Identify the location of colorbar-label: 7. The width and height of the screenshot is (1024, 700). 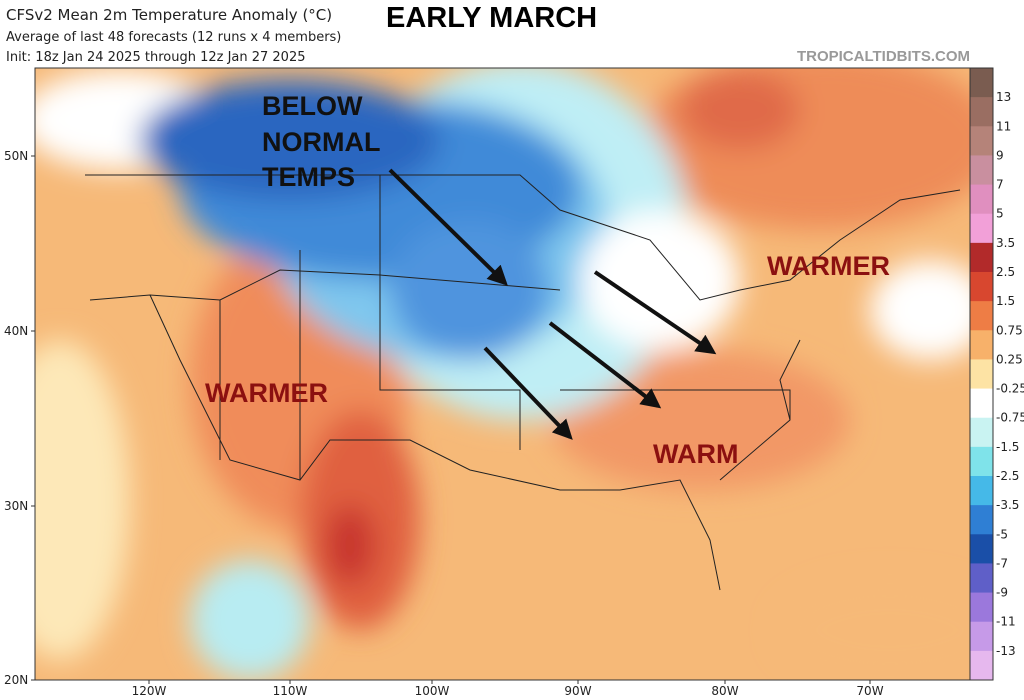
(1000, 185).